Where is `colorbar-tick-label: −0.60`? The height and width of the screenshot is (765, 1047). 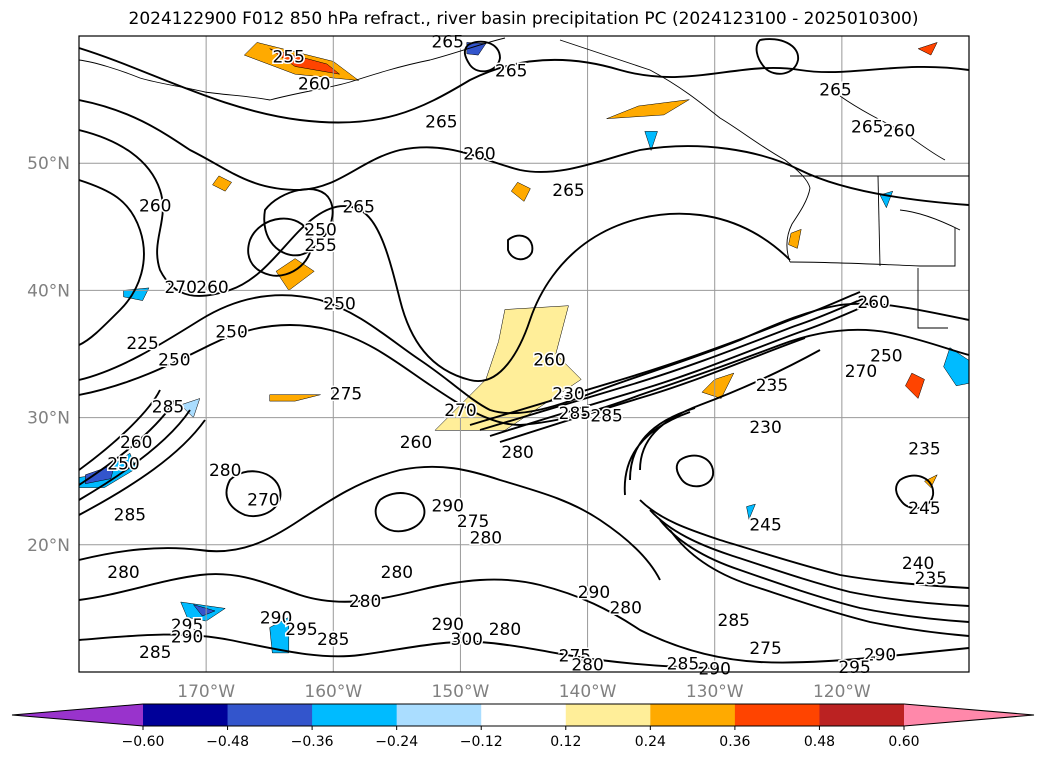 colorbar-tick-label: −0.60 is located at coordinates (143, 742).